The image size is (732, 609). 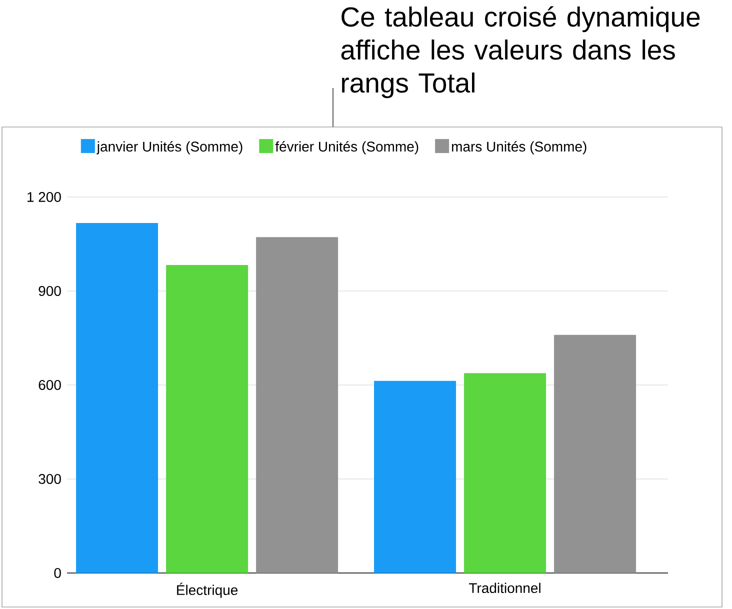 What do you see at coordinates (169, 147) in the screenshot?
I see `legend-label: janvier Unités (Somme)` at bounding box center [169, 147].